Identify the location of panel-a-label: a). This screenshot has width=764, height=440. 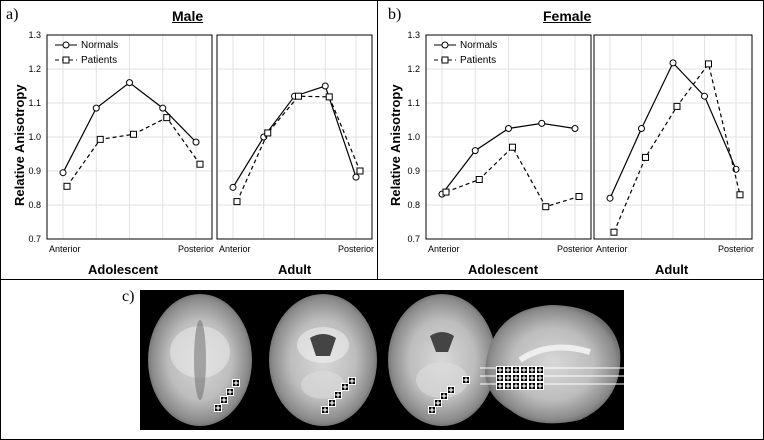
(12, 14).